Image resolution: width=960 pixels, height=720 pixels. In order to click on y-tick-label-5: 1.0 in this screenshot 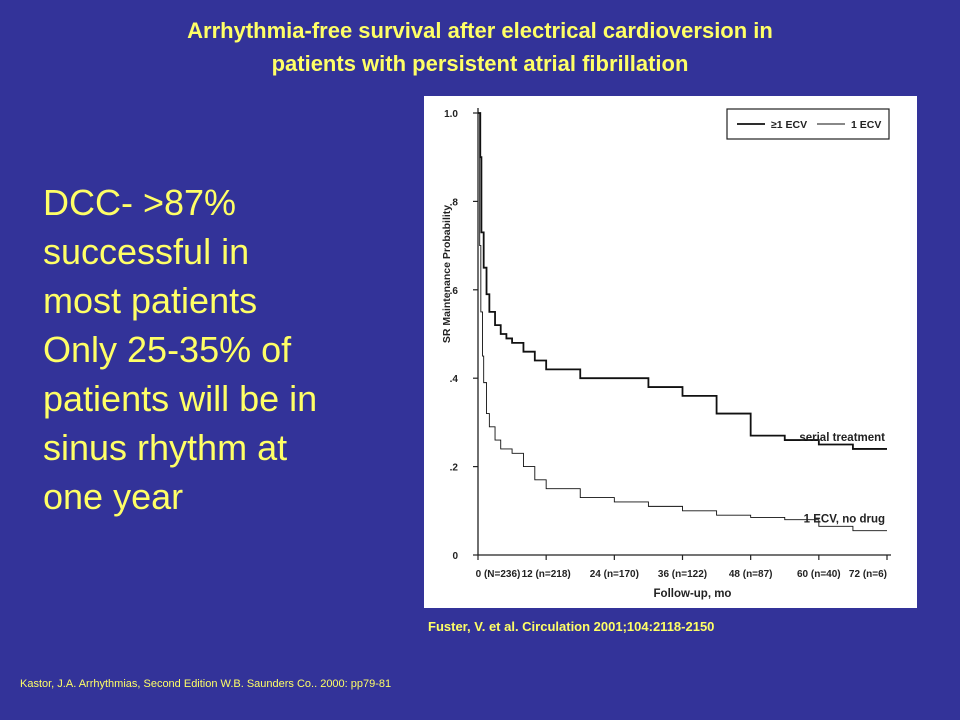, I will do `click(451, 114)`.